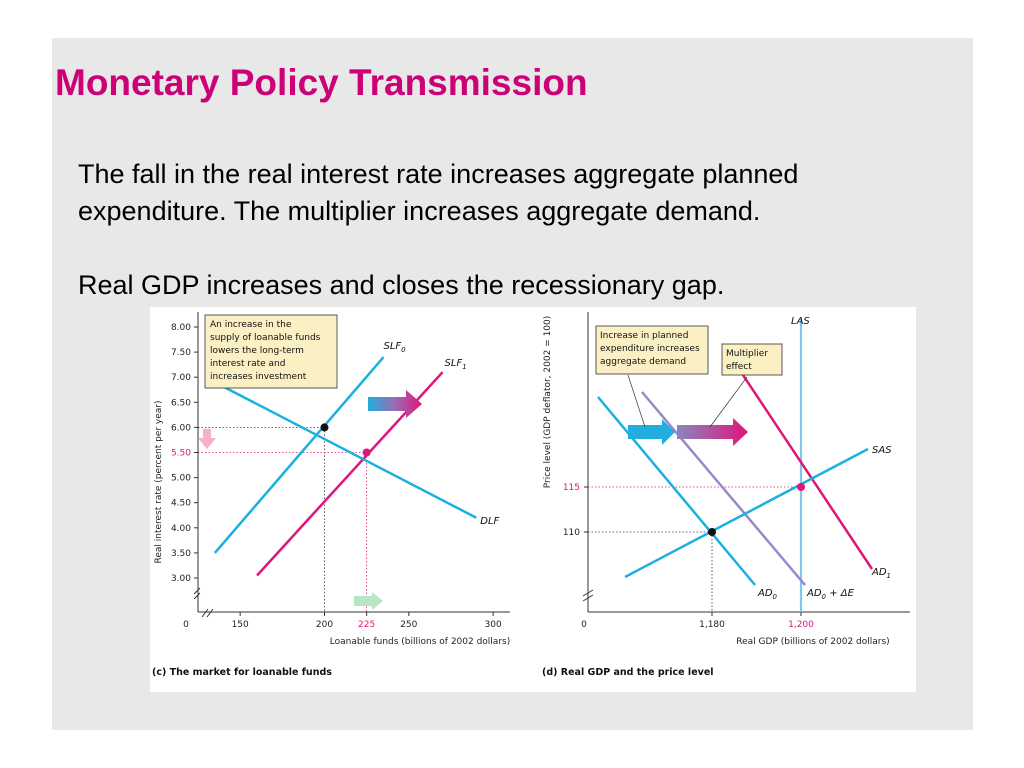 This screenshot has width=1024, height=768. What do you see at coordinates (395, 404) in the screenshot?
I see `supply-shift-arrow` at bounding box center [395, 404].